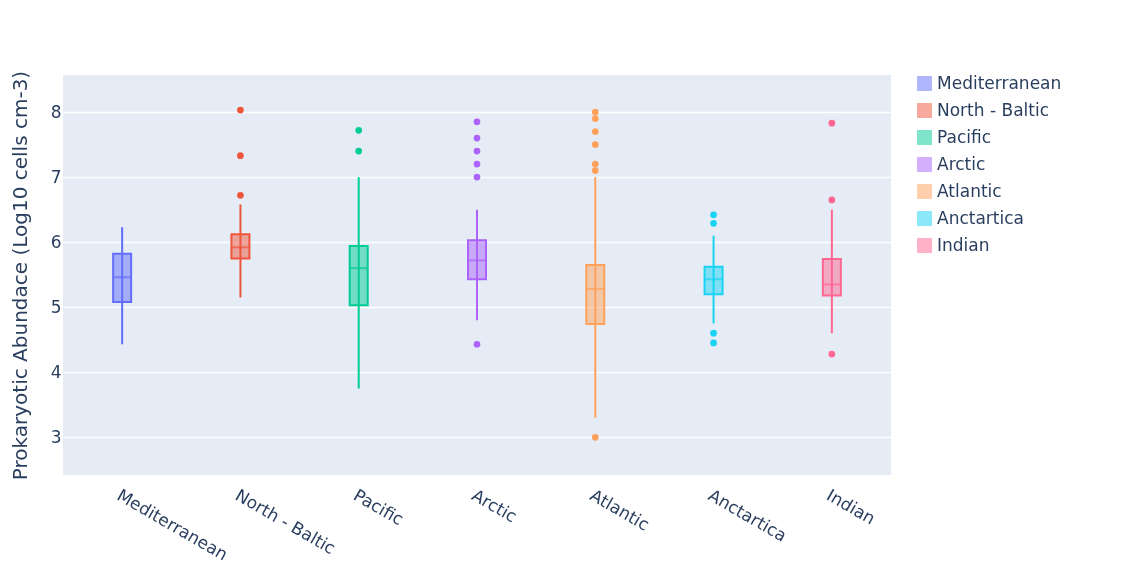  Describe the element at coordinates (964, 136) in the screenshot. I see `legend-label: Pacific` at that location.